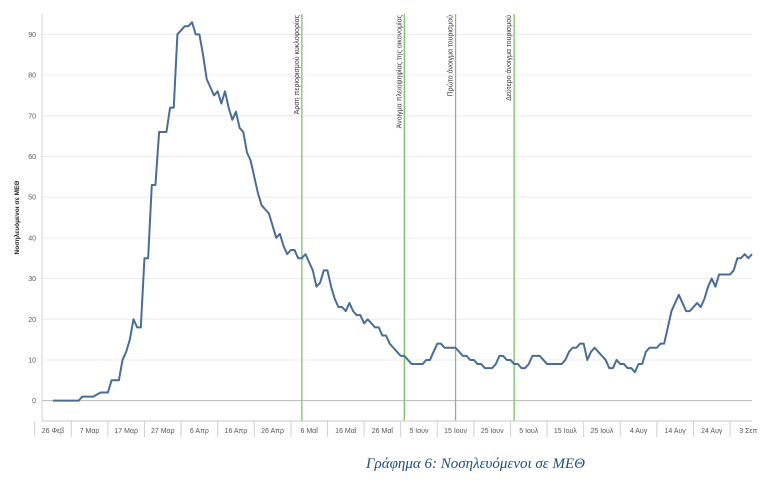  I want to click on event-label: Άνοιγμα πλειοψηφίας της οικονομίας, so click(399, 71).